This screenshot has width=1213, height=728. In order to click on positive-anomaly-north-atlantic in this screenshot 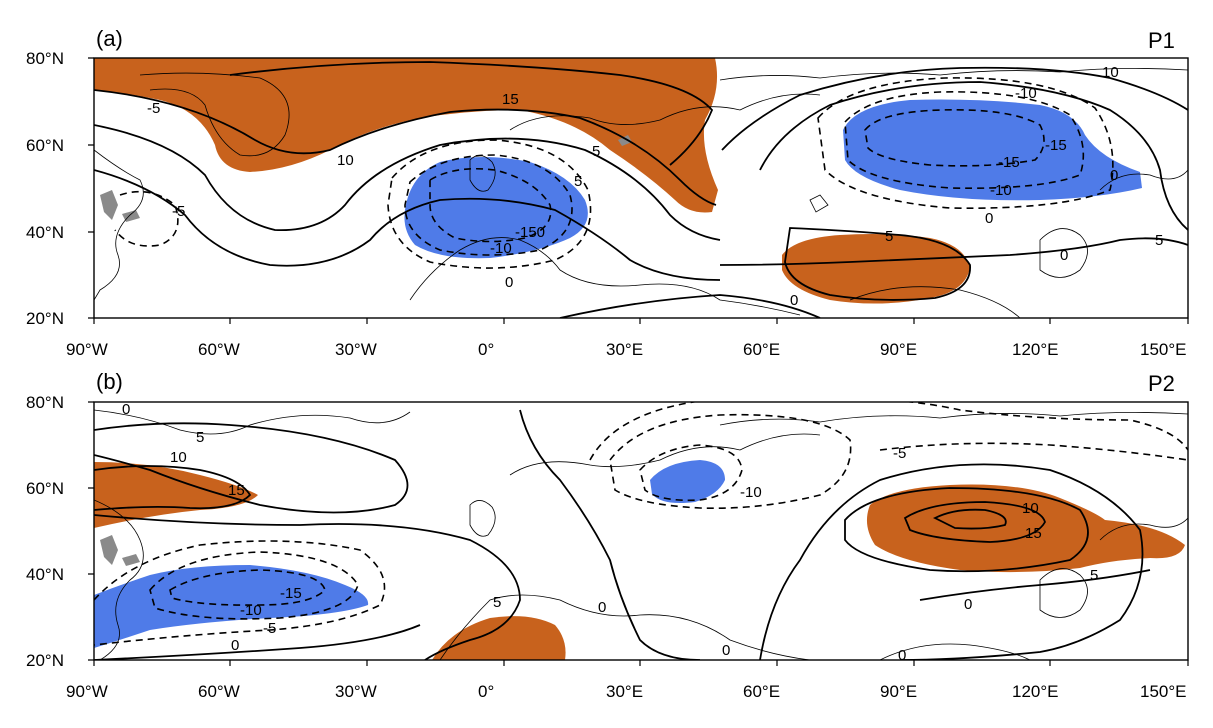, I will do `click(406, 135)`.